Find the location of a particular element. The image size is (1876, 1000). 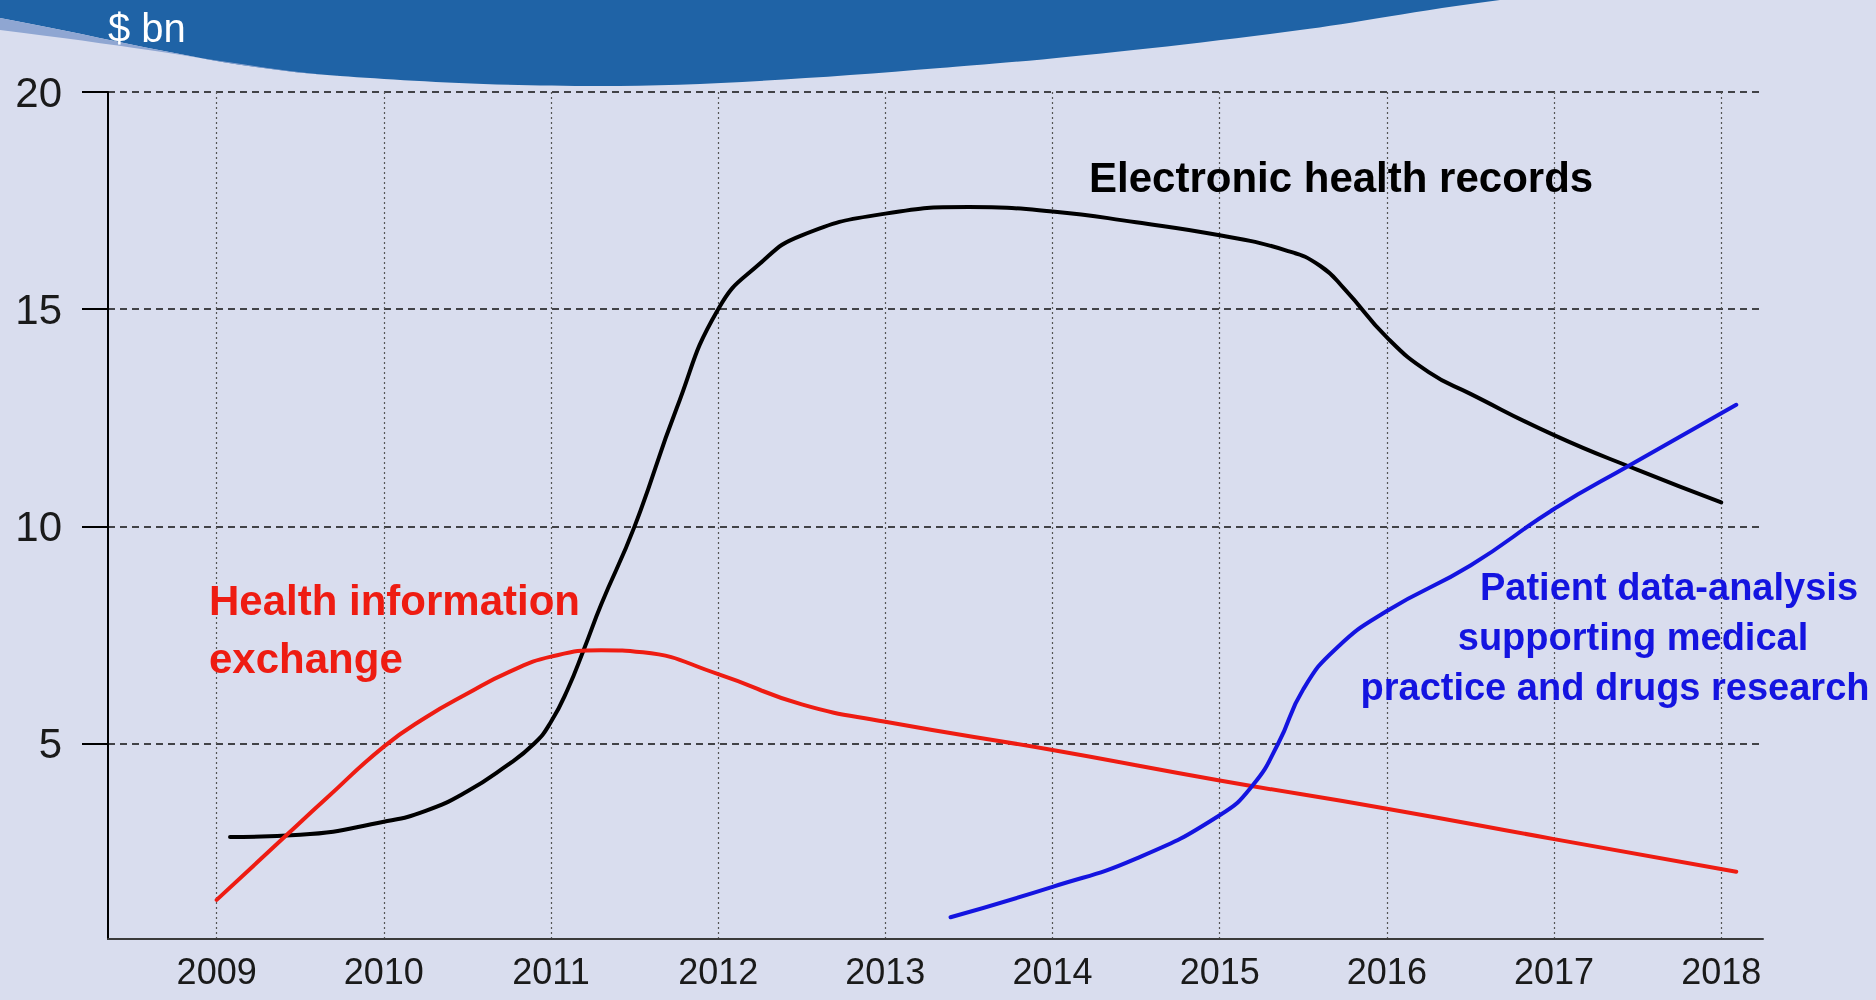

x-tick-label: 2017 is located at coordinates (1554, 971).